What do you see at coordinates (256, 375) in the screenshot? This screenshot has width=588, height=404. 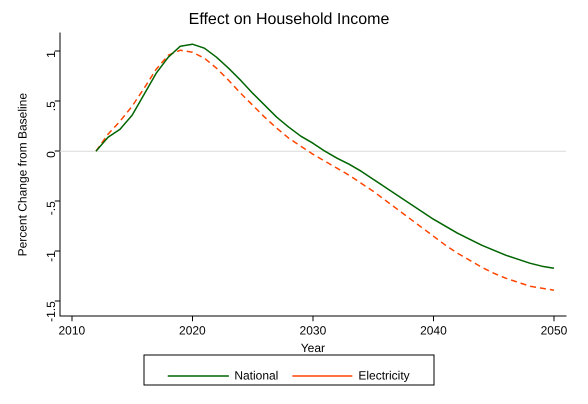 I see `legend-label: National` at bounding box center [256, 375].